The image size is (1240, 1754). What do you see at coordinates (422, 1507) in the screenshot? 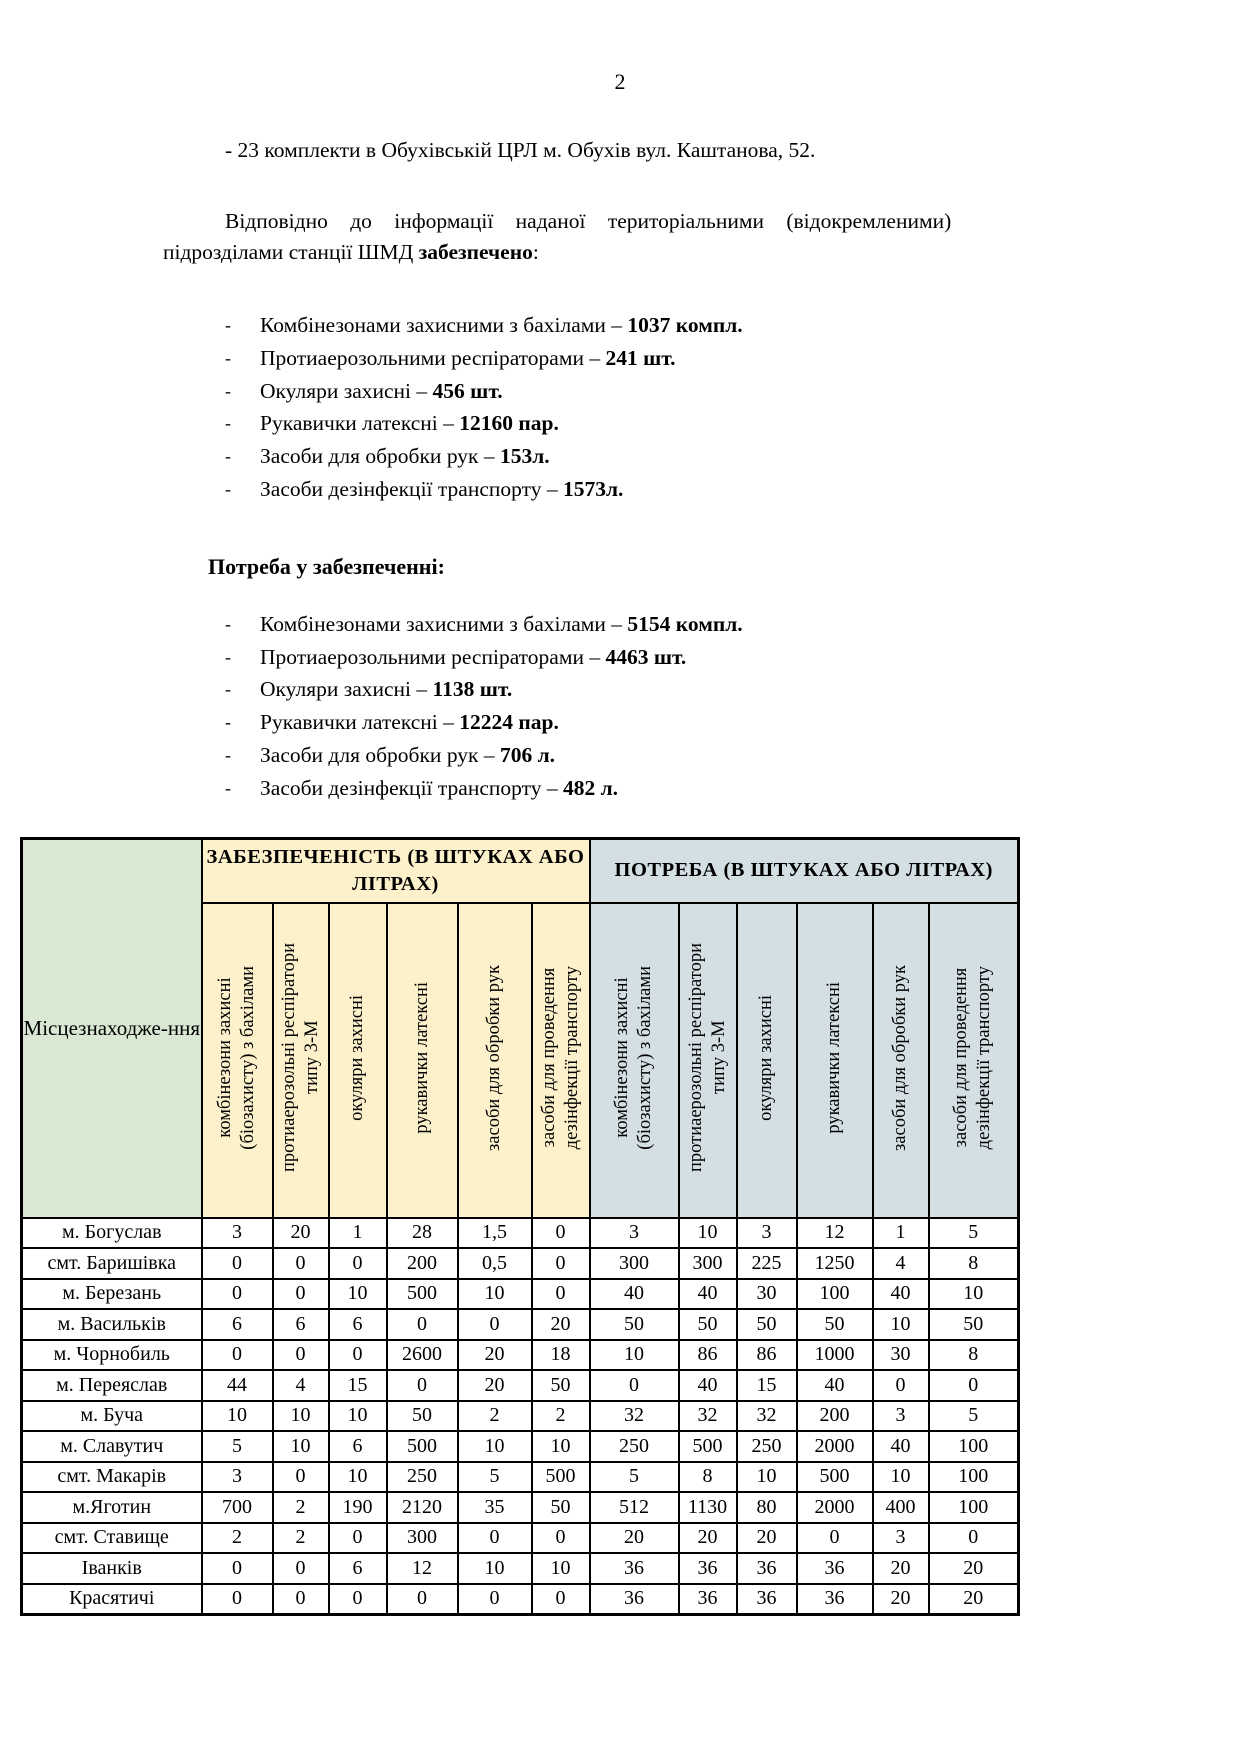
I see `cell-value: 2120` at bounding box center [422, 1507].